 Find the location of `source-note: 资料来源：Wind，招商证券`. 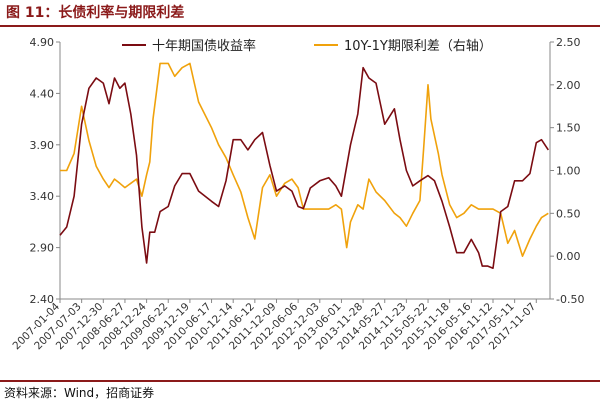

source-note: 资料来源：Wind，招商证券 is located at coordinates (79, 393).